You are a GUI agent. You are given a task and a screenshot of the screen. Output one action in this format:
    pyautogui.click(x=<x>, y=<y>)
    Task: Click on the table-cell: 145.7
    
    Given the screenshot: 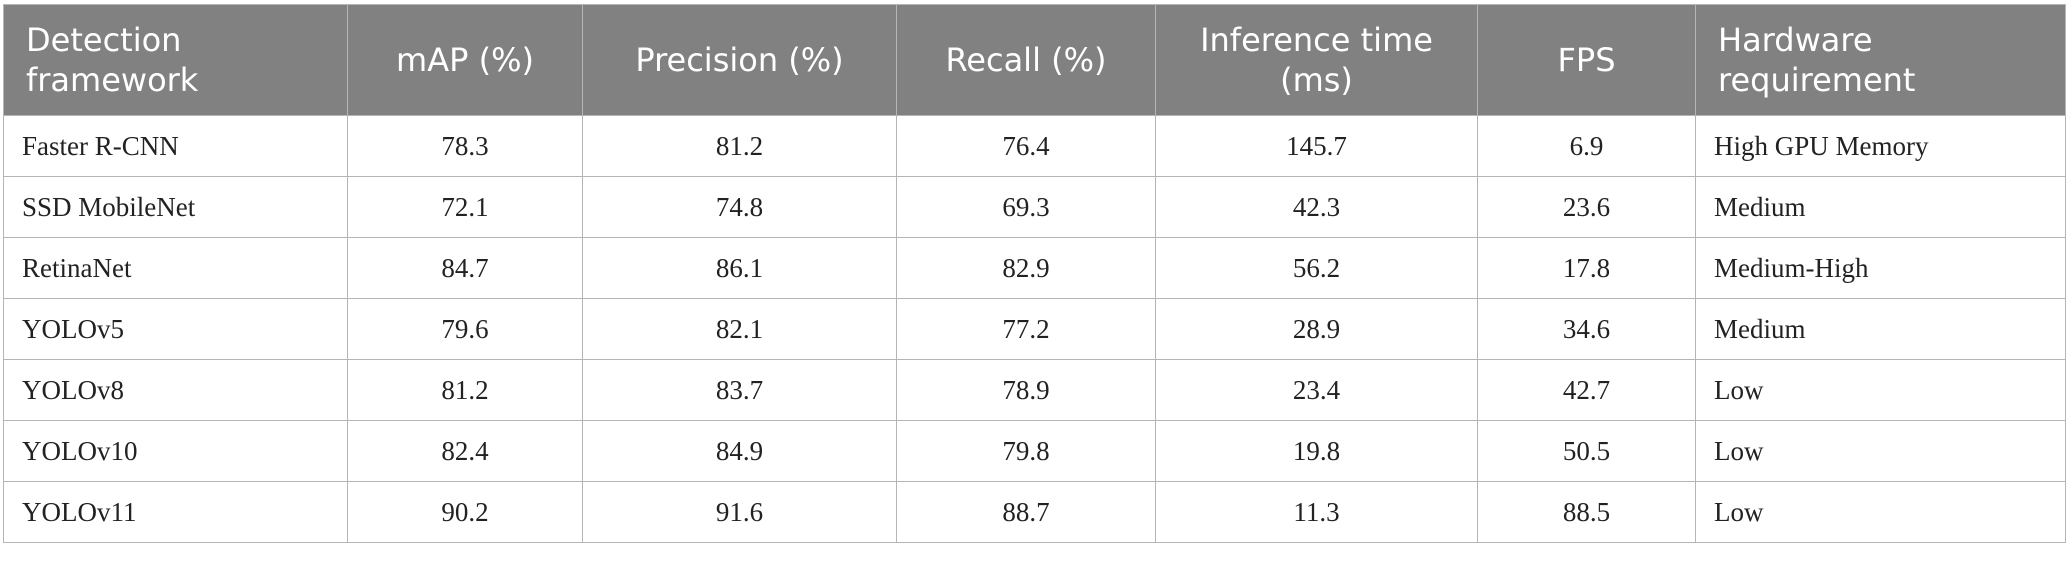 What is the action you would take?
    pyautogui.click(x=1316, y=146)
    